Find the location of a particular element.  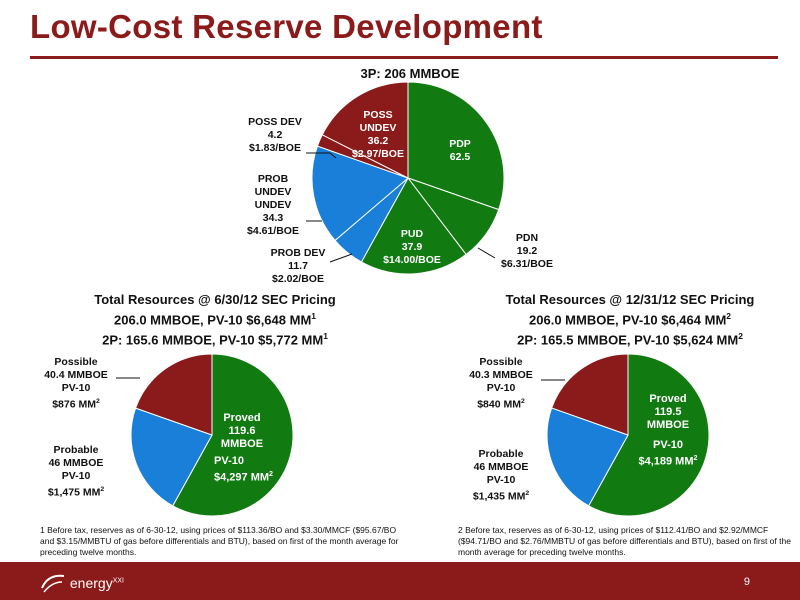

label-pdp: PDP 62.5 is located at coordinates (460, 150).